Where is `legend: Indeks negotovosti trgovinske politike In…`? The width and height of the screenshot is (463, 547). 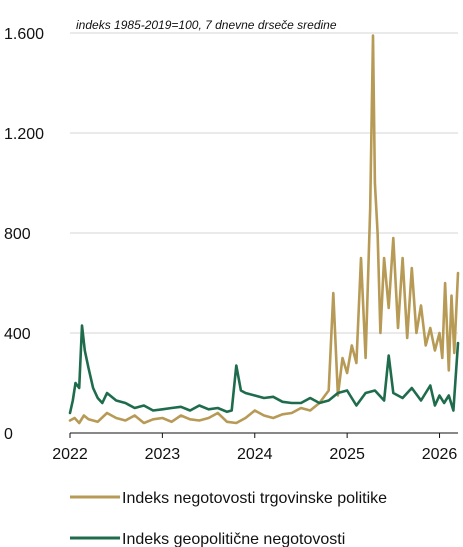
legend: Indeks negotovosti trgovinske politike In… is located at coordinates (228, 518).